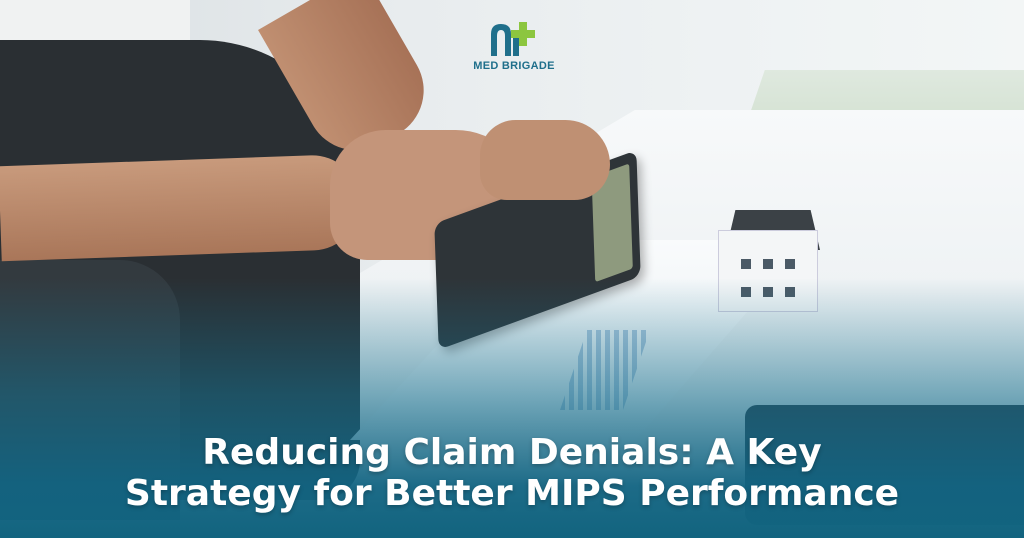 The image size is (1024, 538). What do you see at coordinates (513, 39) in the screenshot?
I see `logo-mark-icon` at bounding box center [513, 39].